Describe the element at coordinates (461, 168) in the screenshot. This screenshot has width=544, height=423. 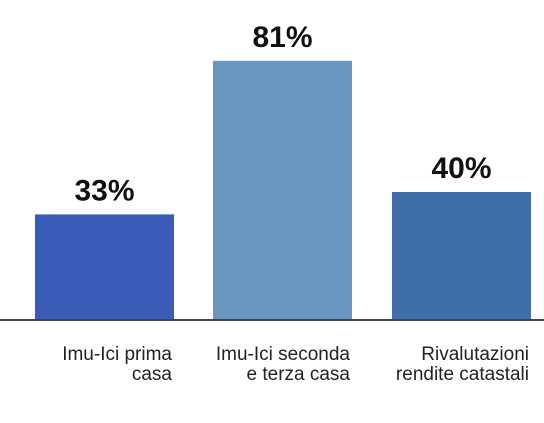
I see `value-label: 40%` at that location.